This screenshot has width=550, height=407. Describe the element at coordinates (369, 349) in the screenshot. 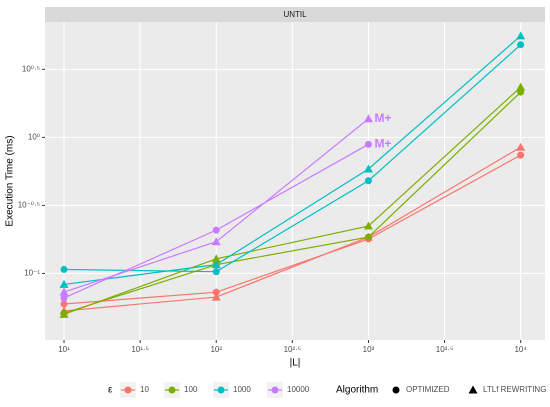

I see `x-tick-label: 10³` at that location.